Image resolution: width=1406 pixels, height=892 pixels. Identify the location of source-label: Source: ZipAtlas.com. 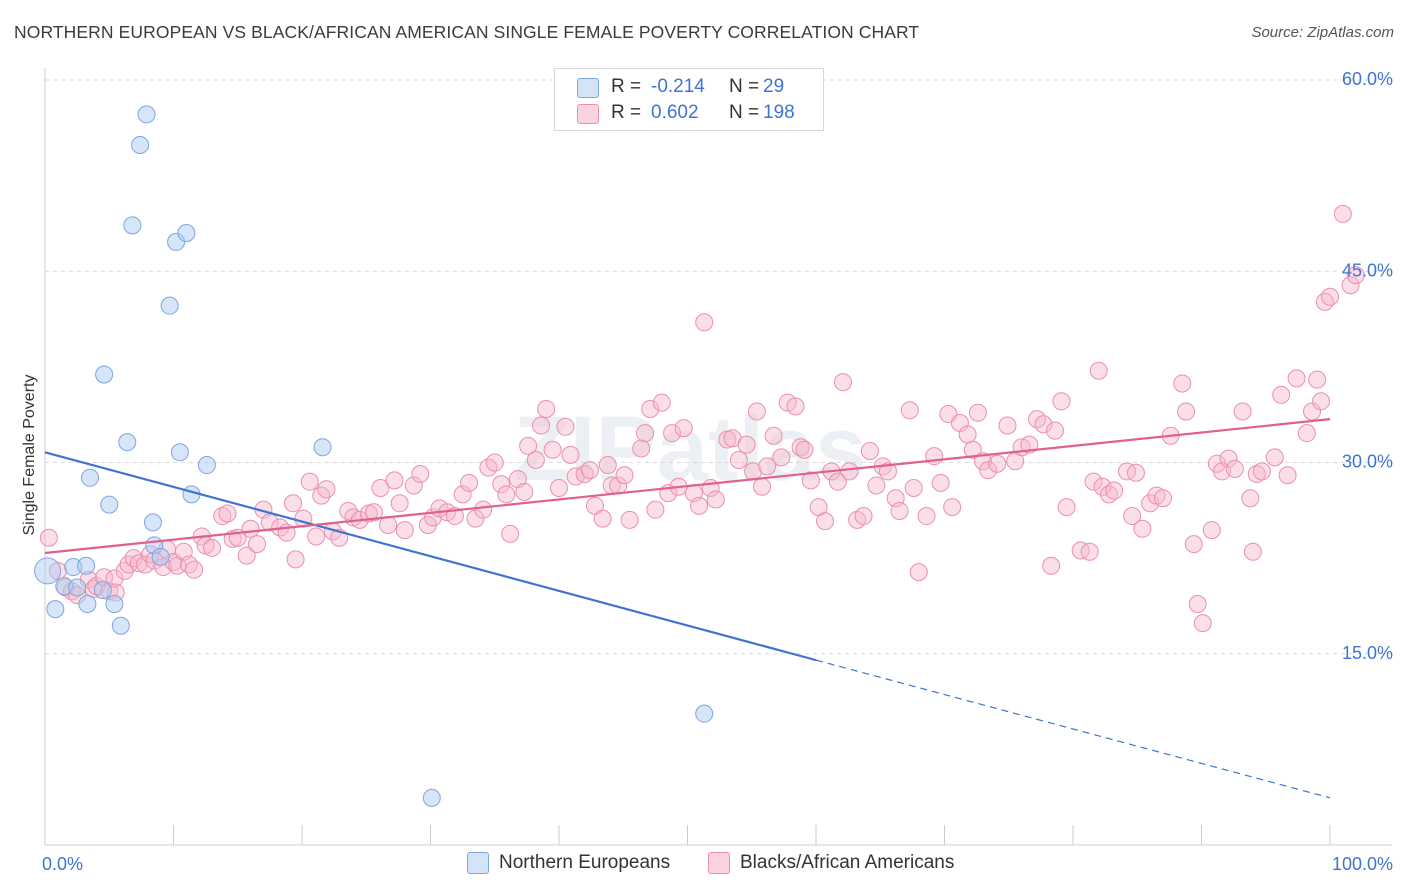
(1322, 32).